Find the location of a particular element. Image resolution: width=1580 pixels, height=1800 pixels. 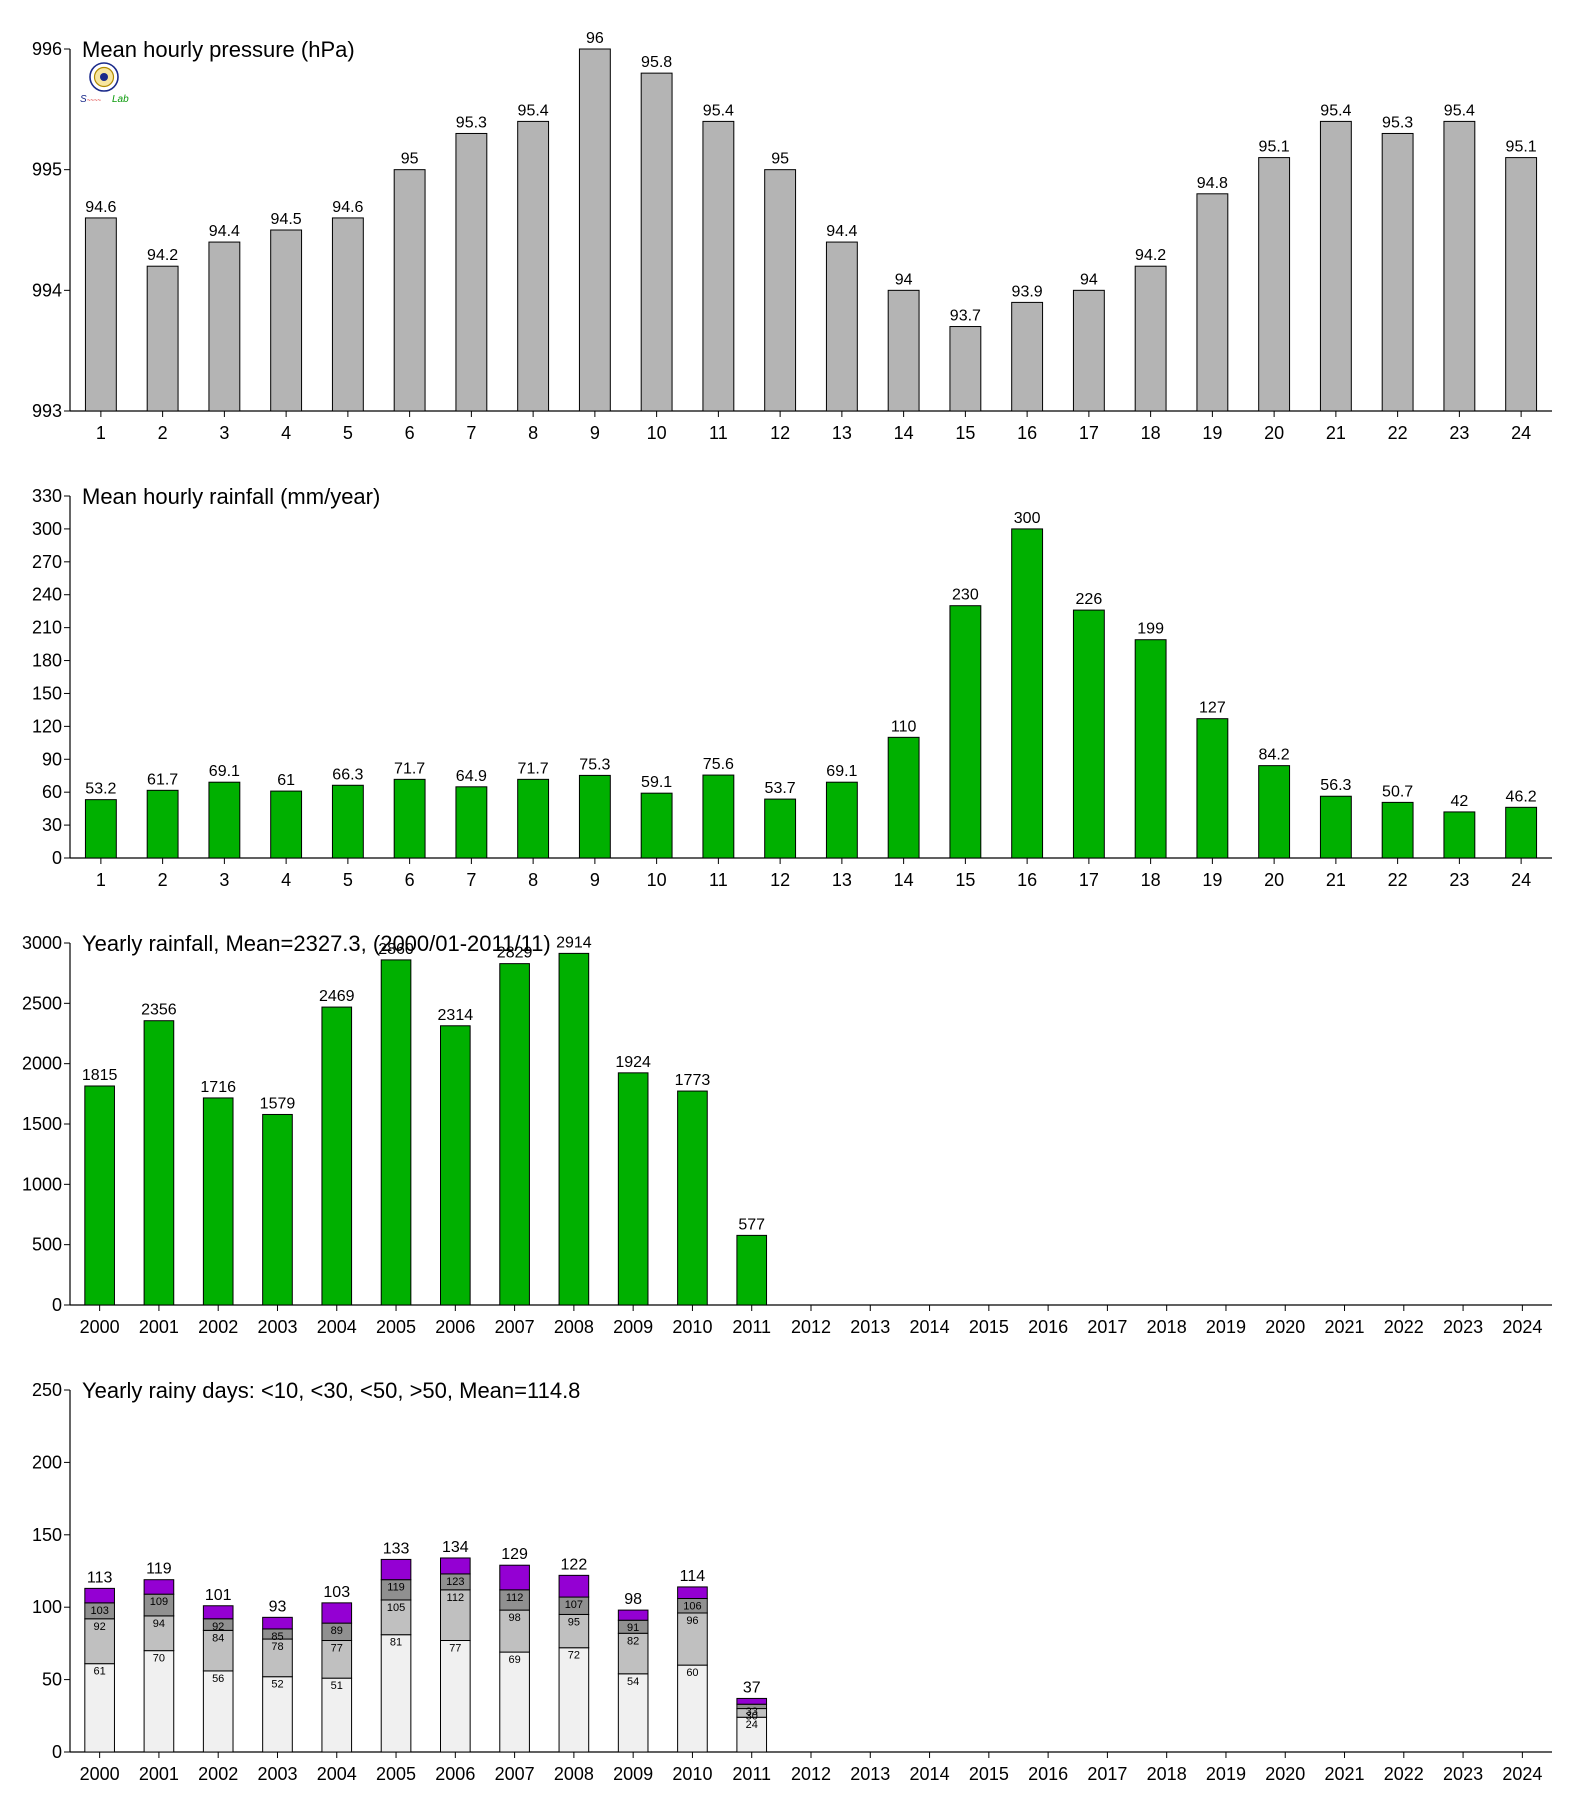

x-tick-label-hourly_rain: 3 is located at coordinates (224, 880).